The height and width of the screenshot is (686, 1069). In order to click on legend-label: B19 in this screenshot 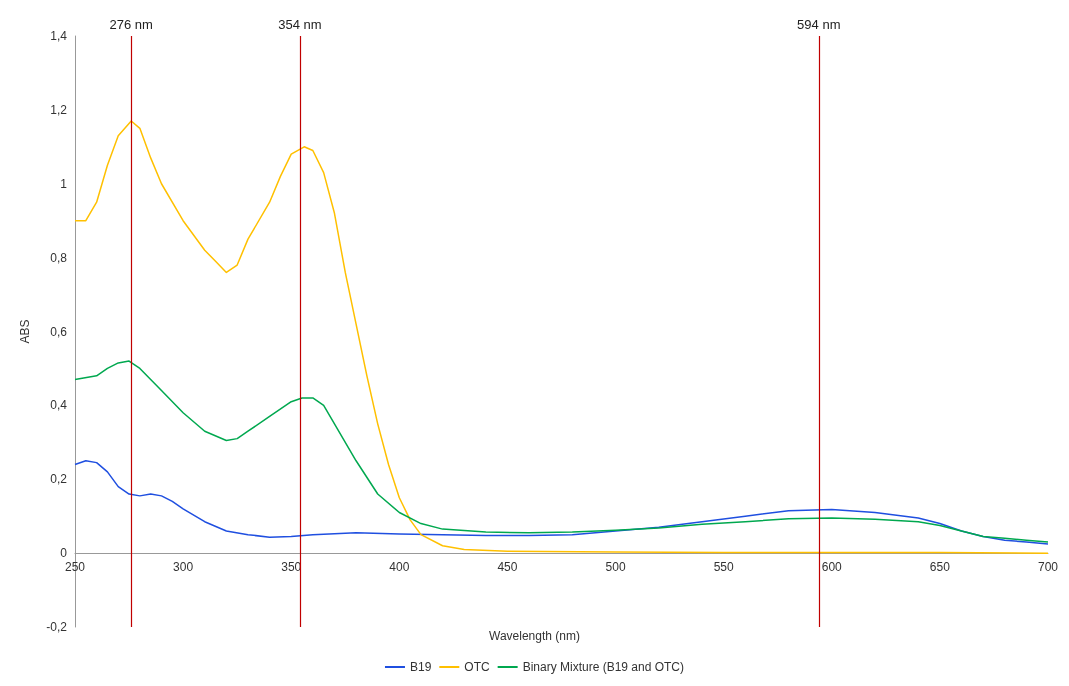, I will do `click(420, 667)`.